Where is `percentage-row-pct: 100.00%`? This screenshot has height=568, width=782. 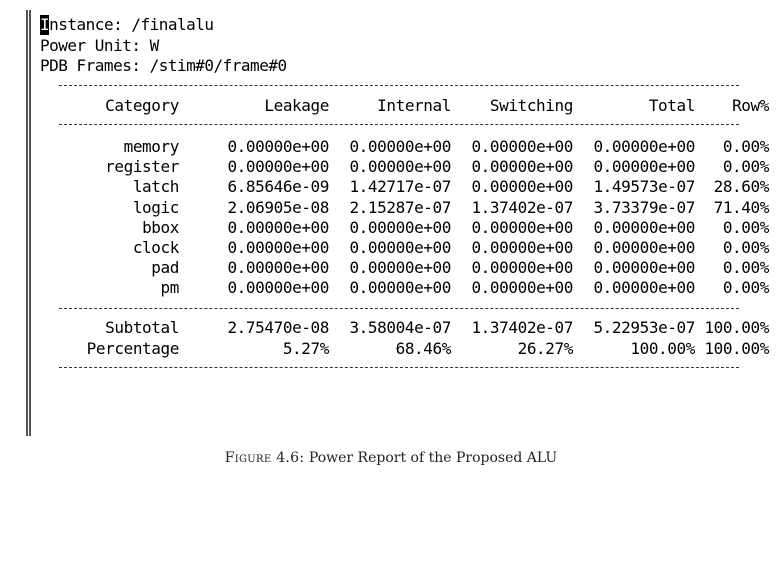
percentage-row-pct: 100.00% is located at coordinates (736, 348).